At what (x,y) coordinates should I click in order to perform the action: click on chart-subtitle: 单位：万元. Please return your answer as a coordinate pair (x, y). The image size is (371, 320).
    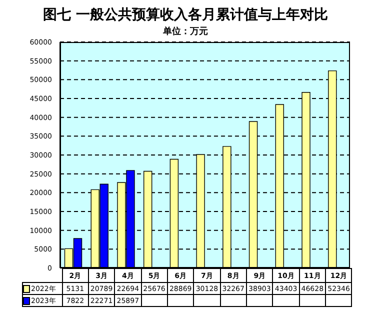
    Looking at the image, I should click on (185, 32).